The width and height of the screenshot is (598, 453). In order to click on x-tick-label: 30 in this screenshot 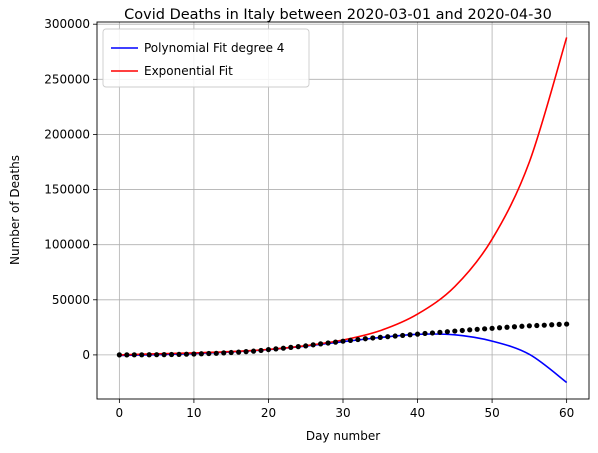, I will do `click(342, 413)`.